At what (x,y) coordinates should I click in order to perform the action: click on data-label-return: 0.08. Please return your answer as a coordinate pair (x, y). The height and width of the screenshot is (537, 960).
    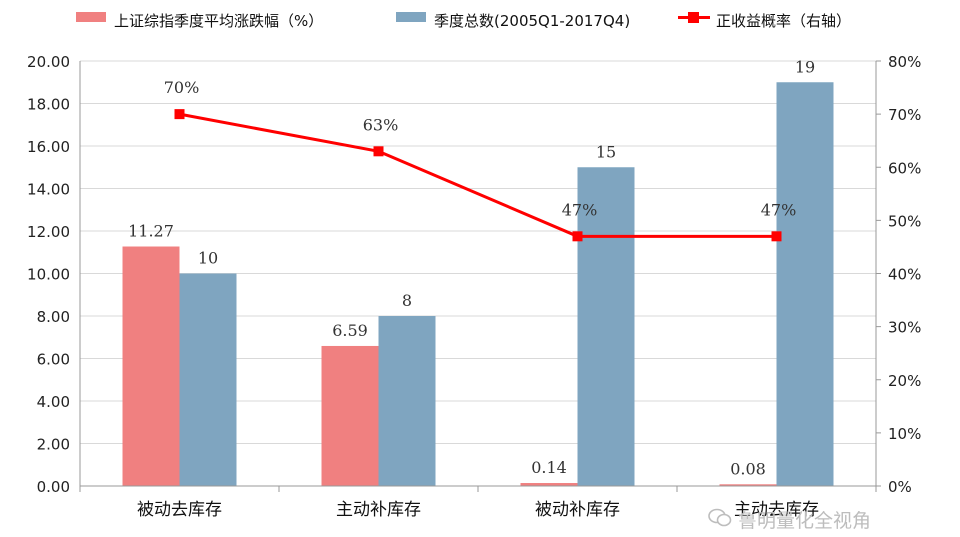
    Looking at the image, I should click on (748, 468).